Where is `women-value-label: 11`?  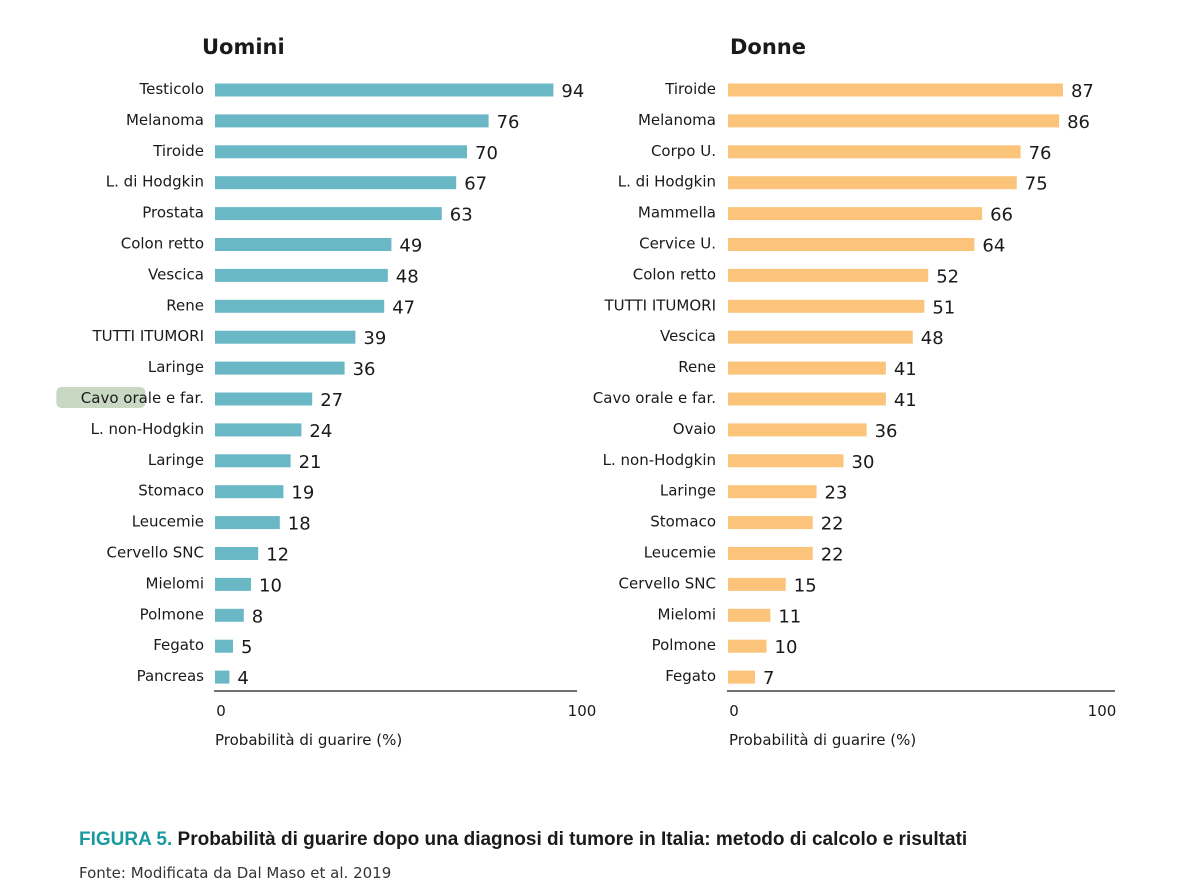
women-value-label: 11 is located at coordinates (789, 616).